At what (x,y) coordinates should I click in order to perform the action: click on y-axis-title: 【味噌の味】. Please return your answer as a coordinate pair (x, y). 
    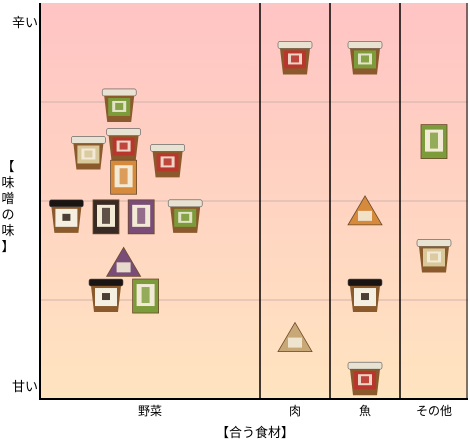
    Looking at the image, I should click on (8, 208).